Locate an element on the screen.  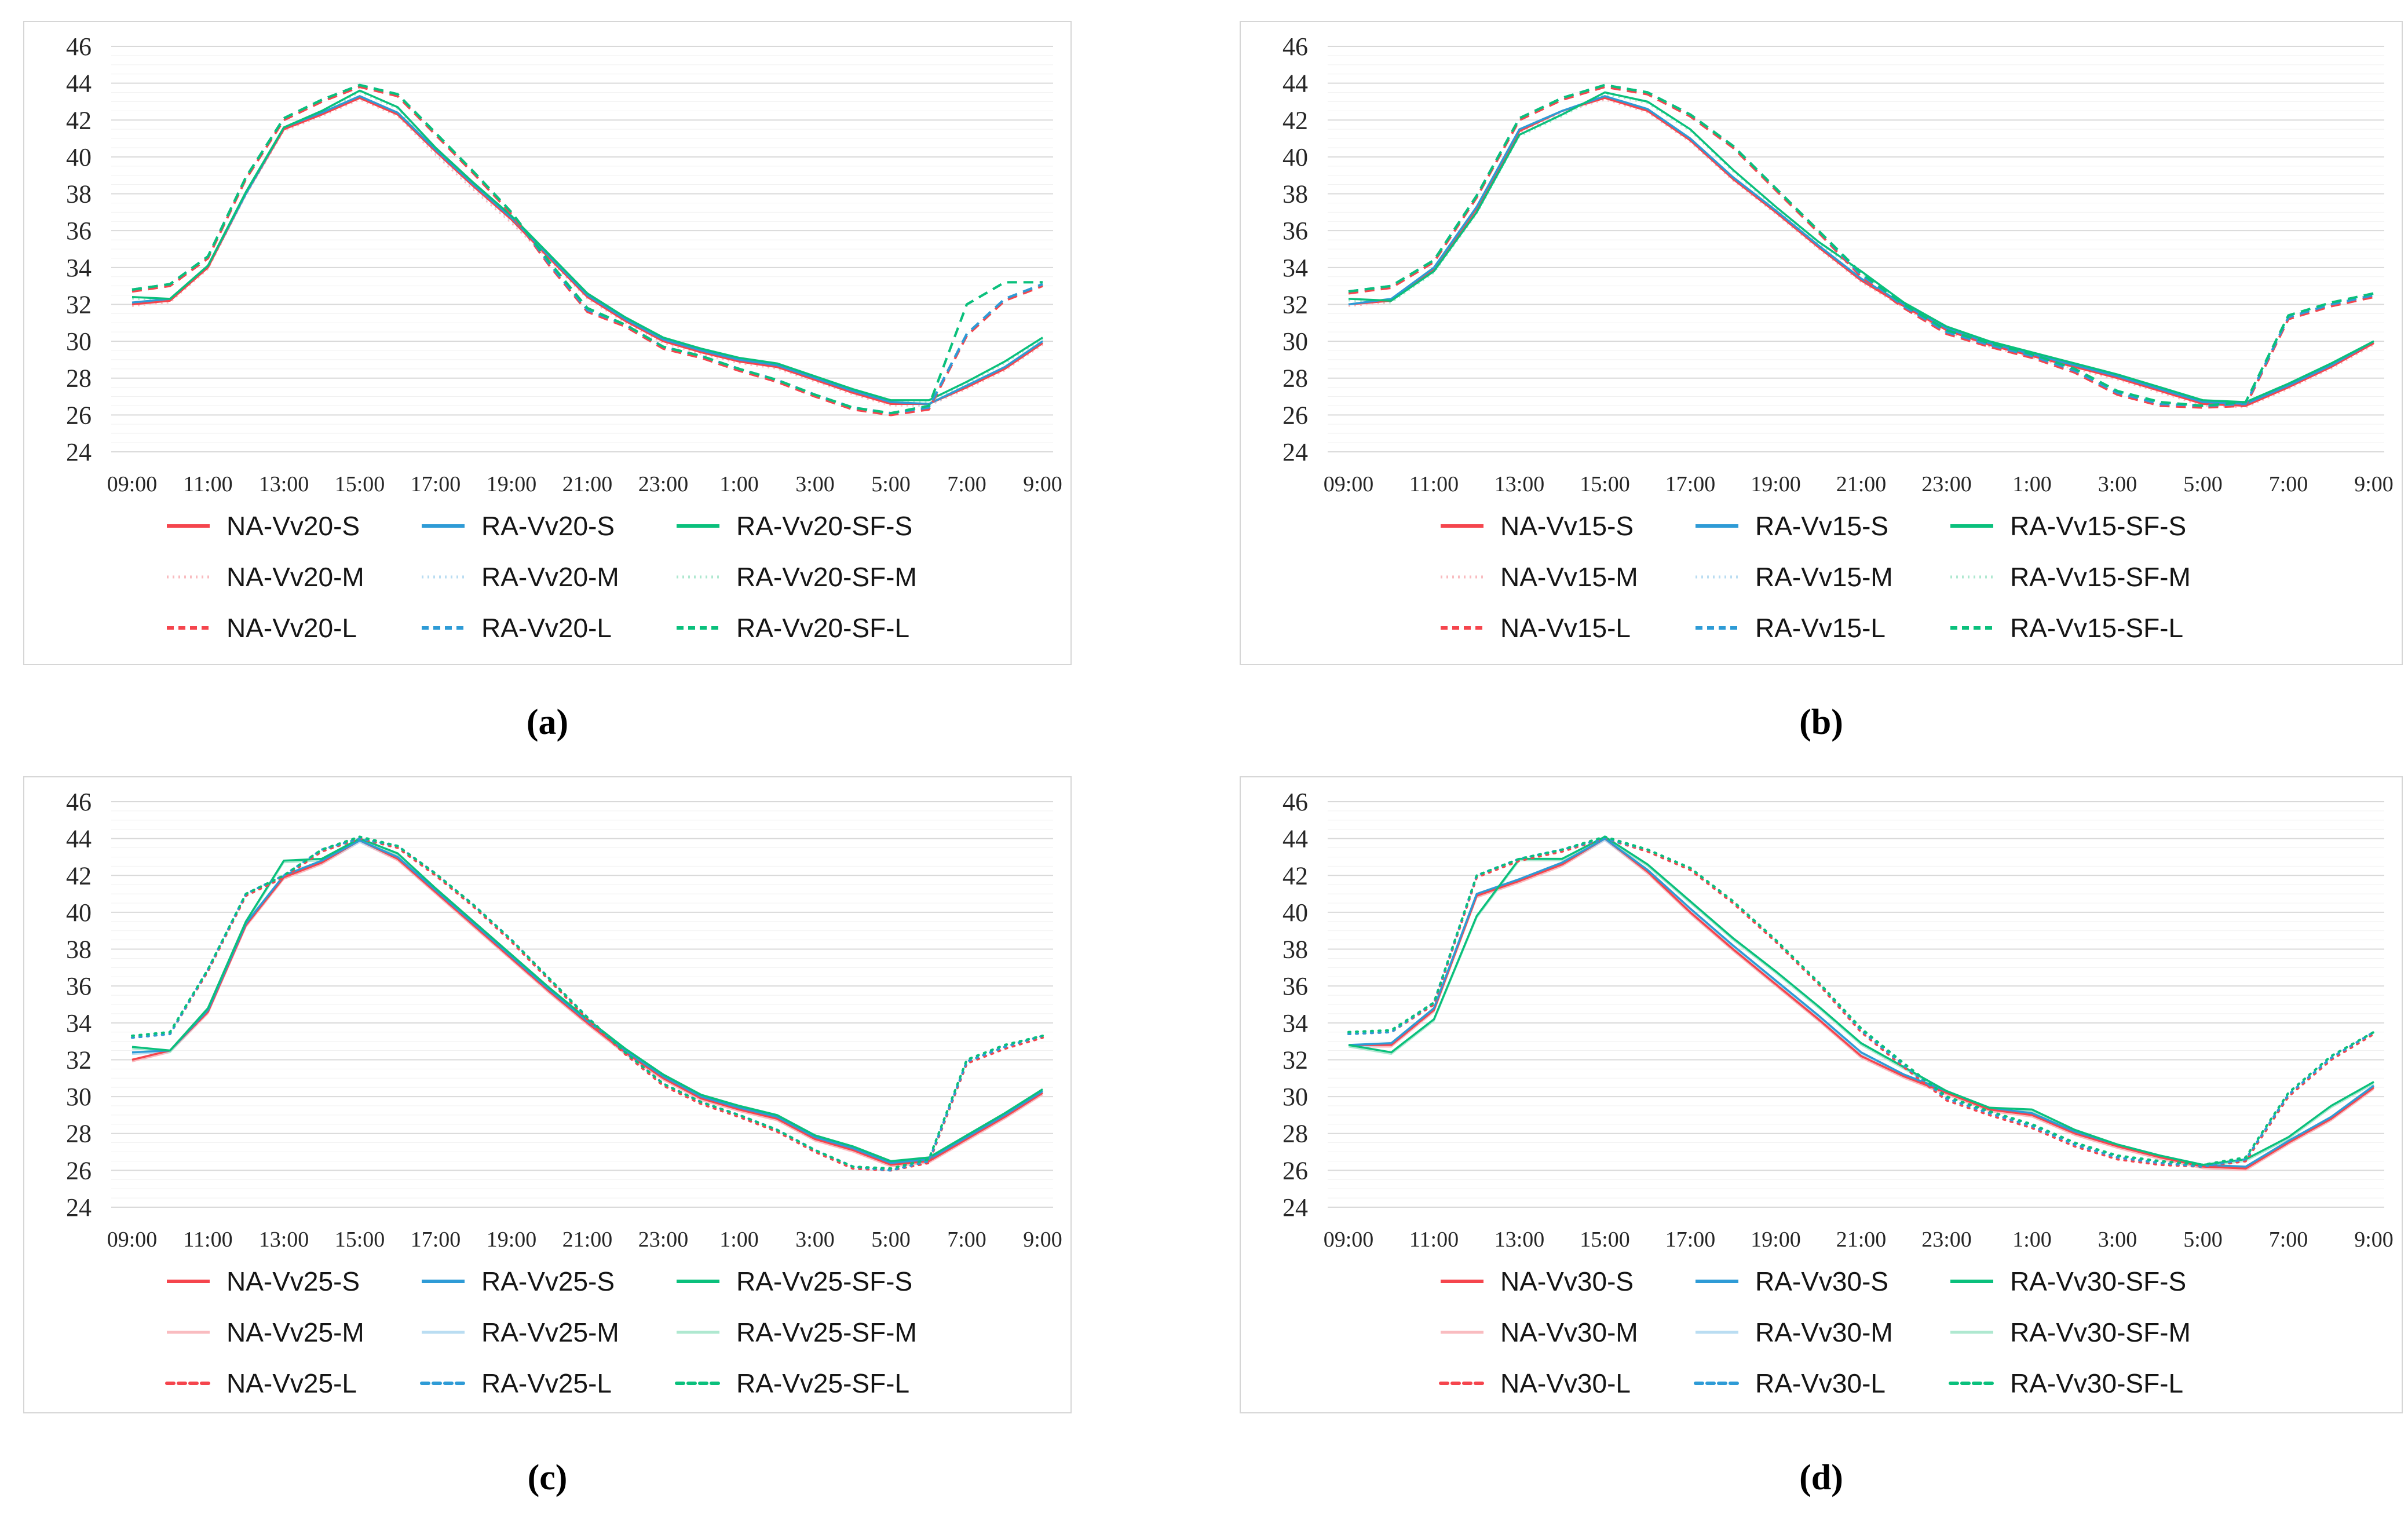
legend-item: RA-Vv15-L is located at coordinates (1821, 628).